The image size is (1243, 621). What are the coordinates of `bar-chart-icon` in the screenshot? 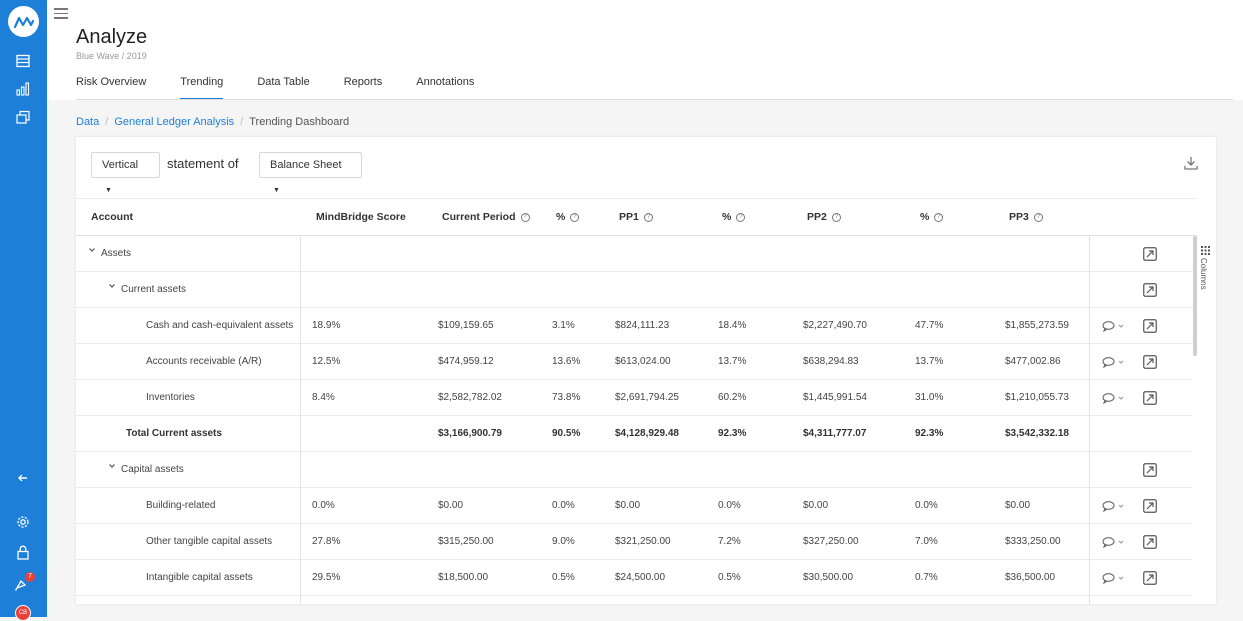 It's located at (23, 89).